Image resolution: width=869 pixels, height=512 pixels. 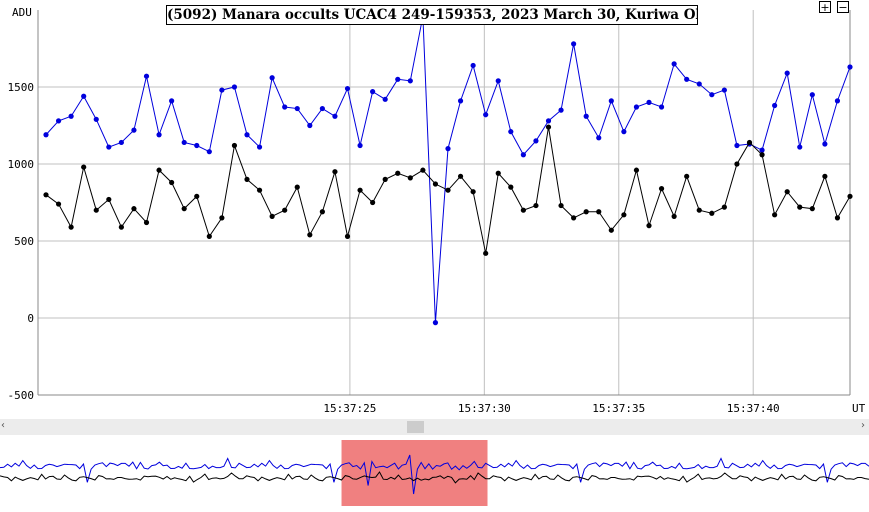 What do you see at coordinates (843, 7) in the screenshot?
I see `zoom-out-button: −` at bounding box center [843, 7].